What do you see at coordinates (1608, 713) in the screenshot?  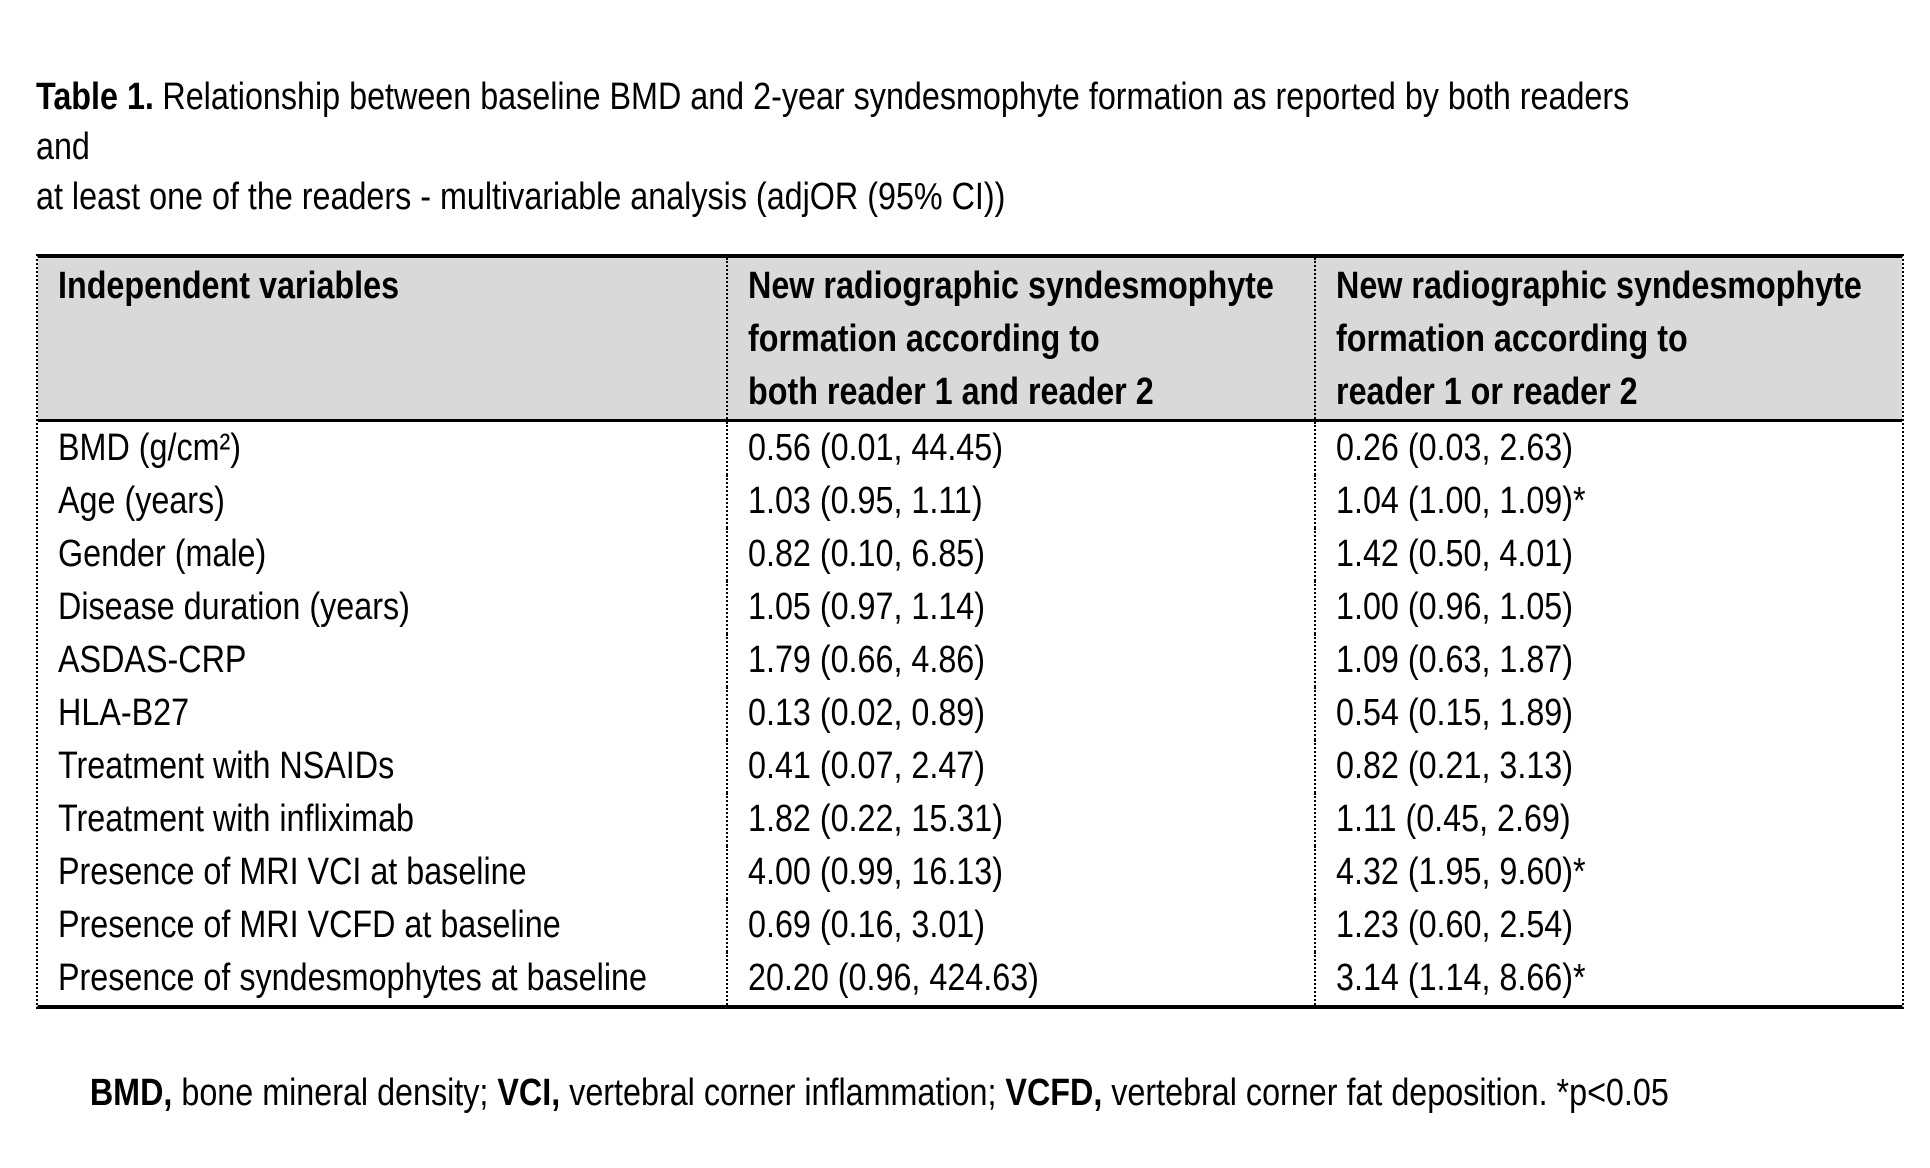 I see `cell-either-reader: 0.54 (0.15, 1.89)` at bounding box center [1608, 713].